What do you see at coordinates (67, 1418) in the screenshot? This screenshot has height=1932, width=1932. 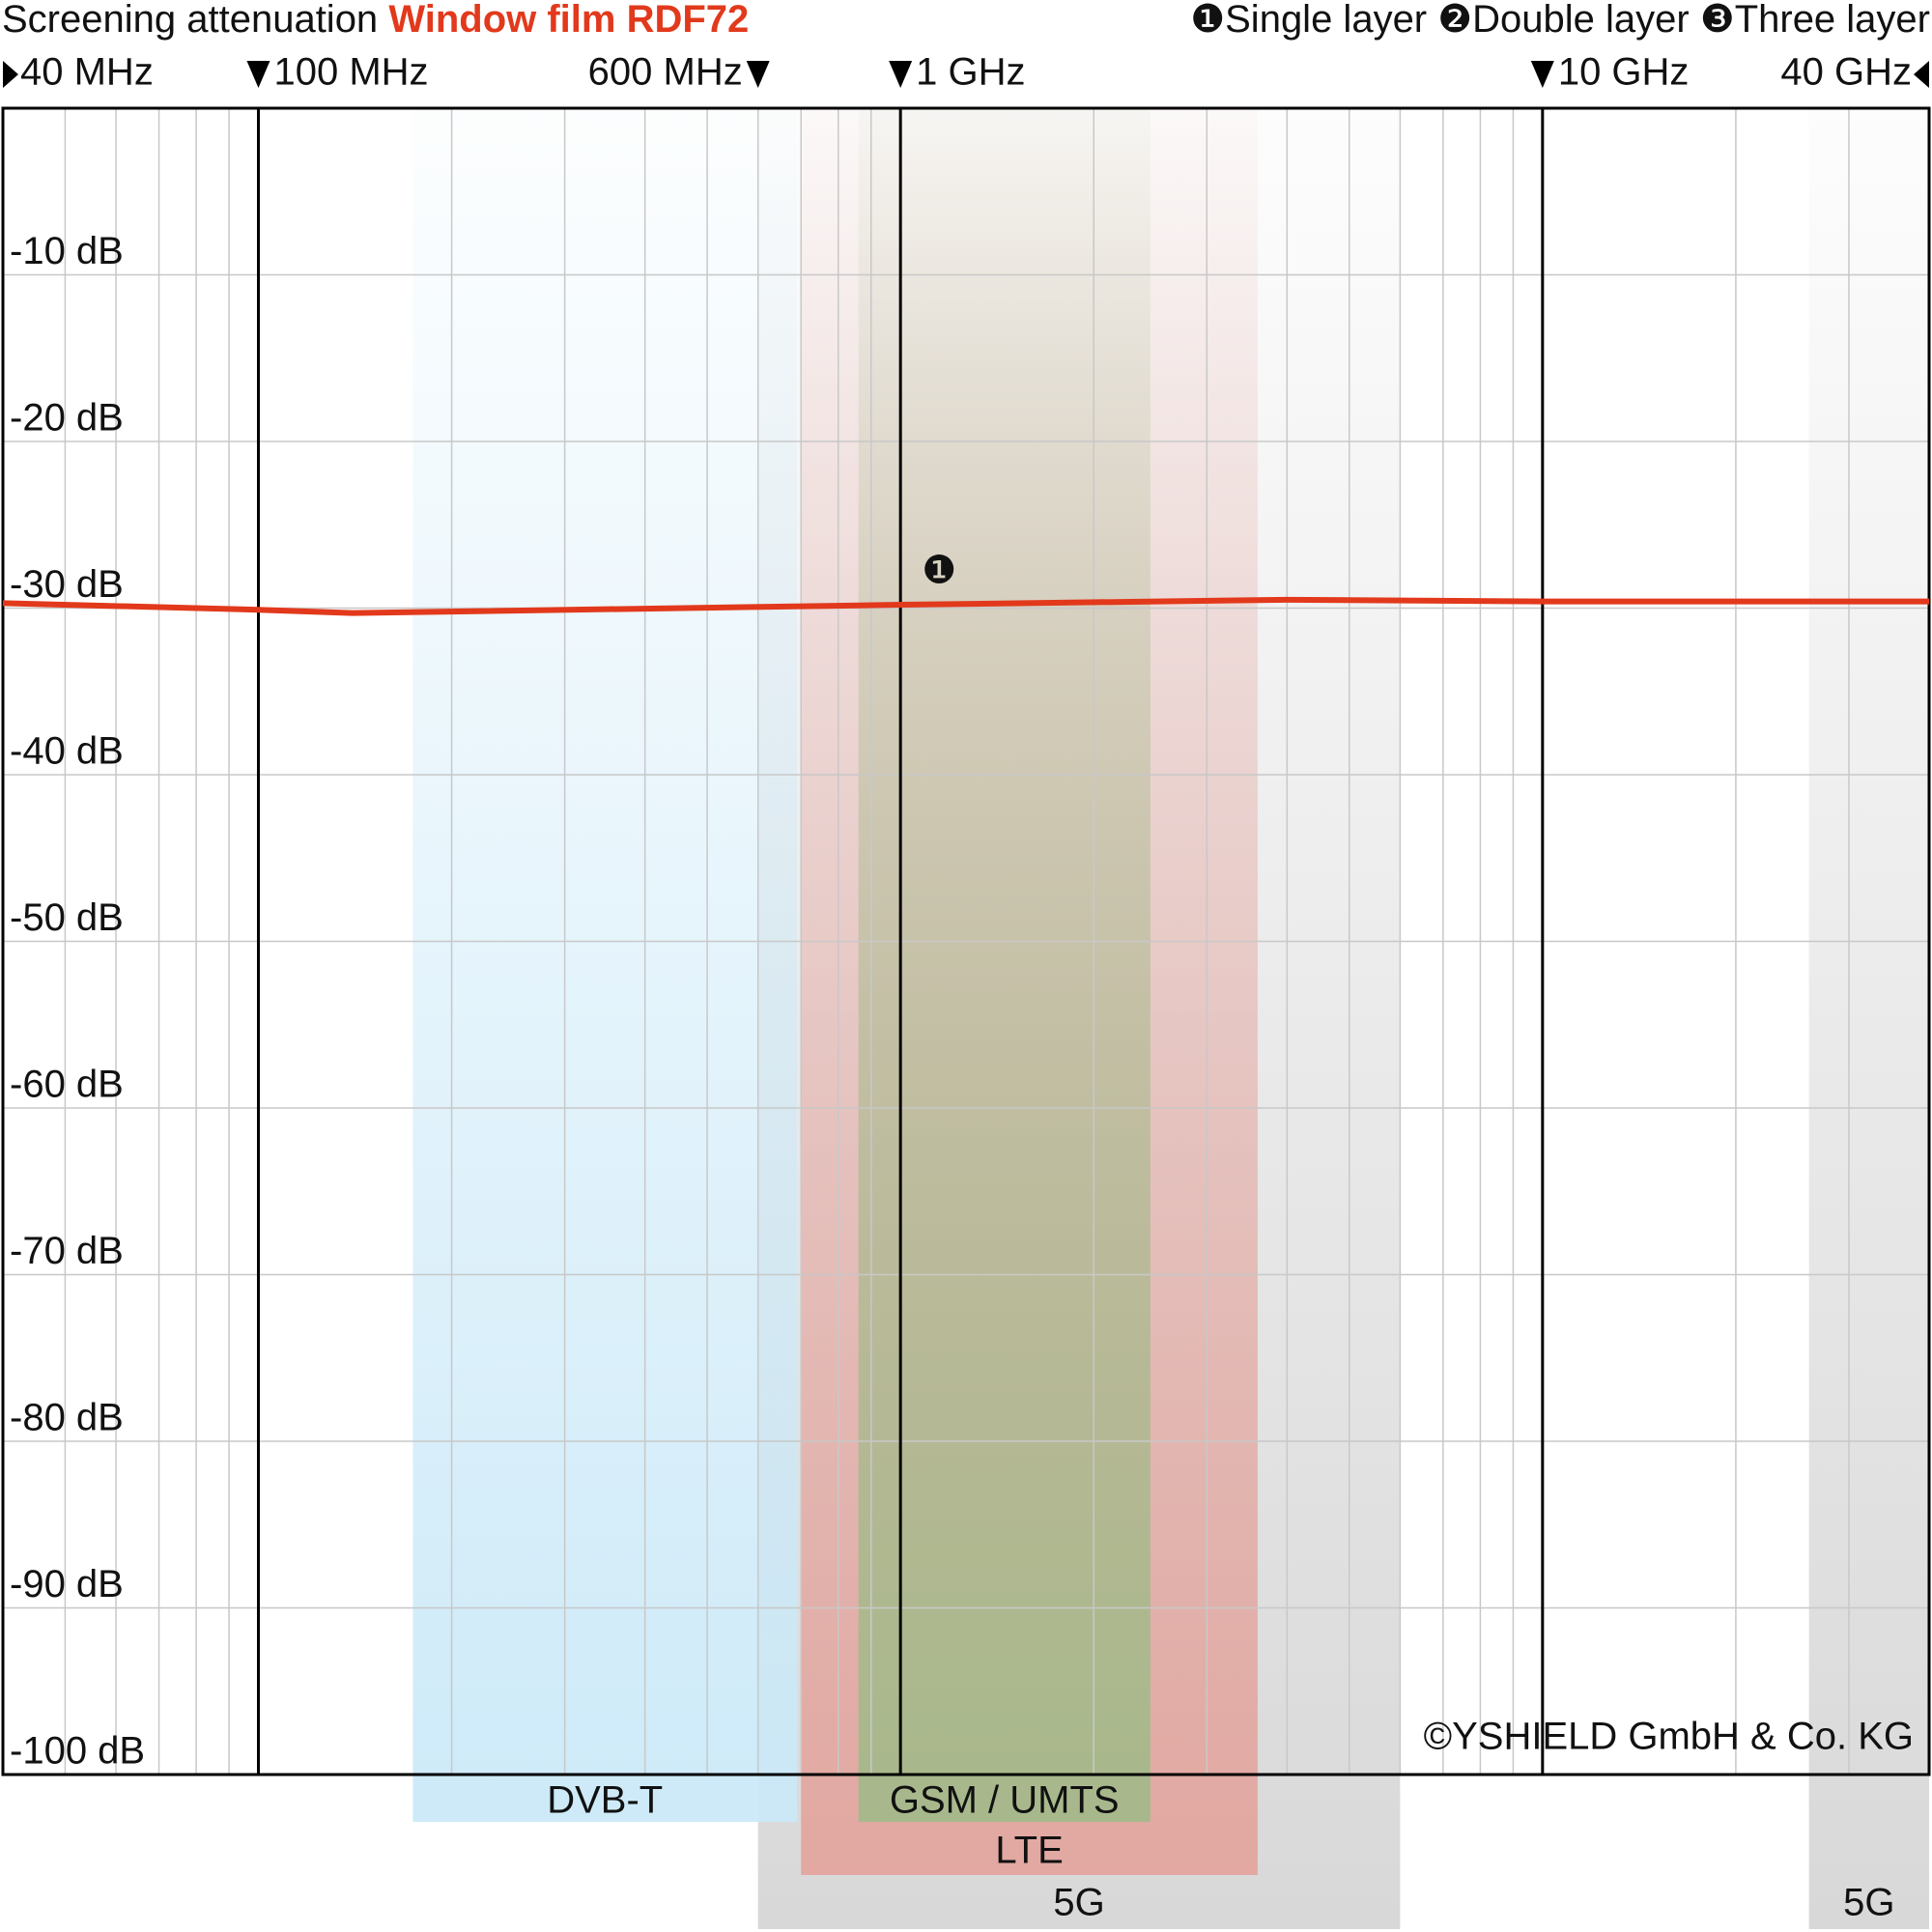 I see `y-tick-label: -80 dB` at bounding box center [67, 1418].